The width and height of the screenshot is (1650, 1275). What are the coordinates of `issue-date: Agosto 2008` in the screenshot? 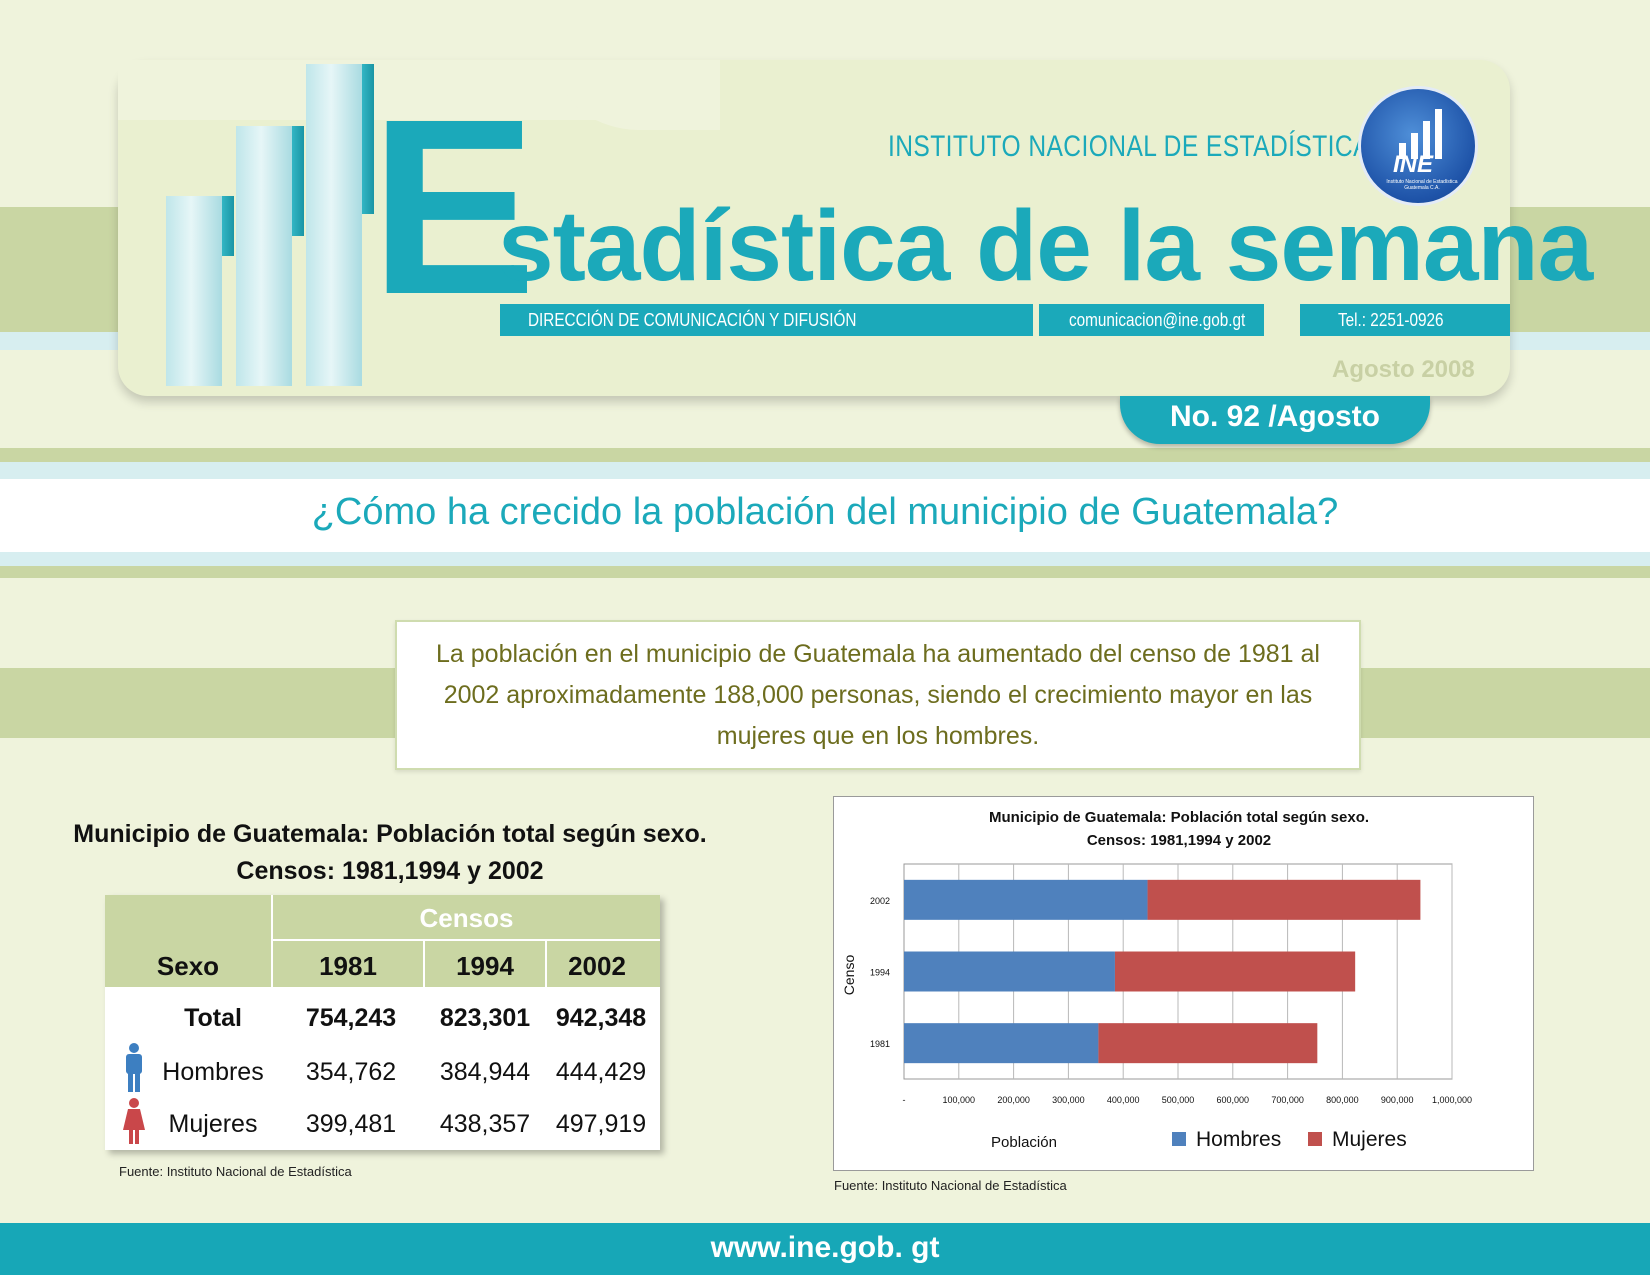 It's located at (1403, 369).